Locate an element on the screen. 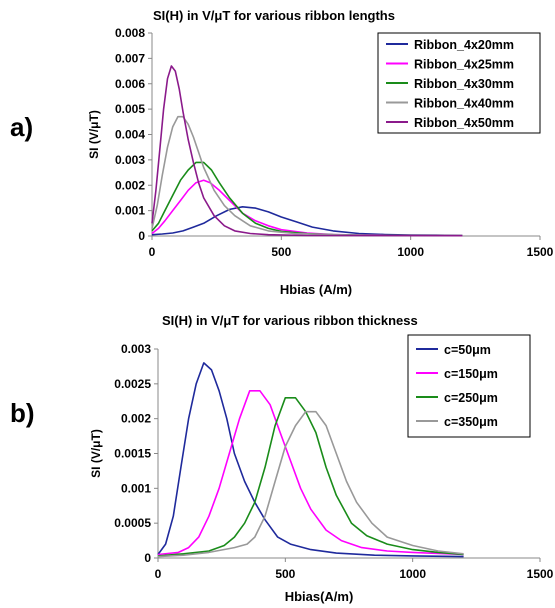  y-tick-label: 0.0015 is located at coordinates (132, 454).